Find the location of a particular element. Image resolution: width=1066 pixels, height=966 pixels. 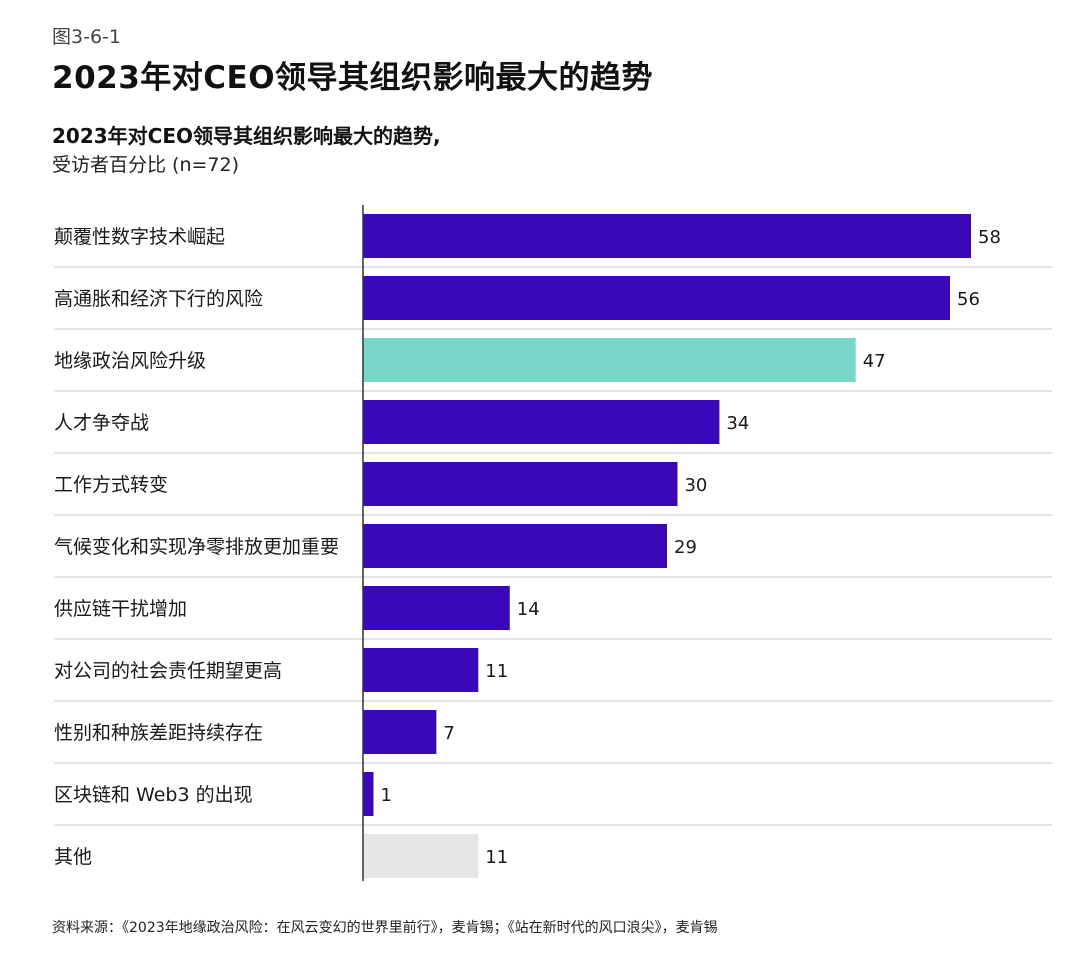

value-label: 34 is located at coordinates (737, 423).